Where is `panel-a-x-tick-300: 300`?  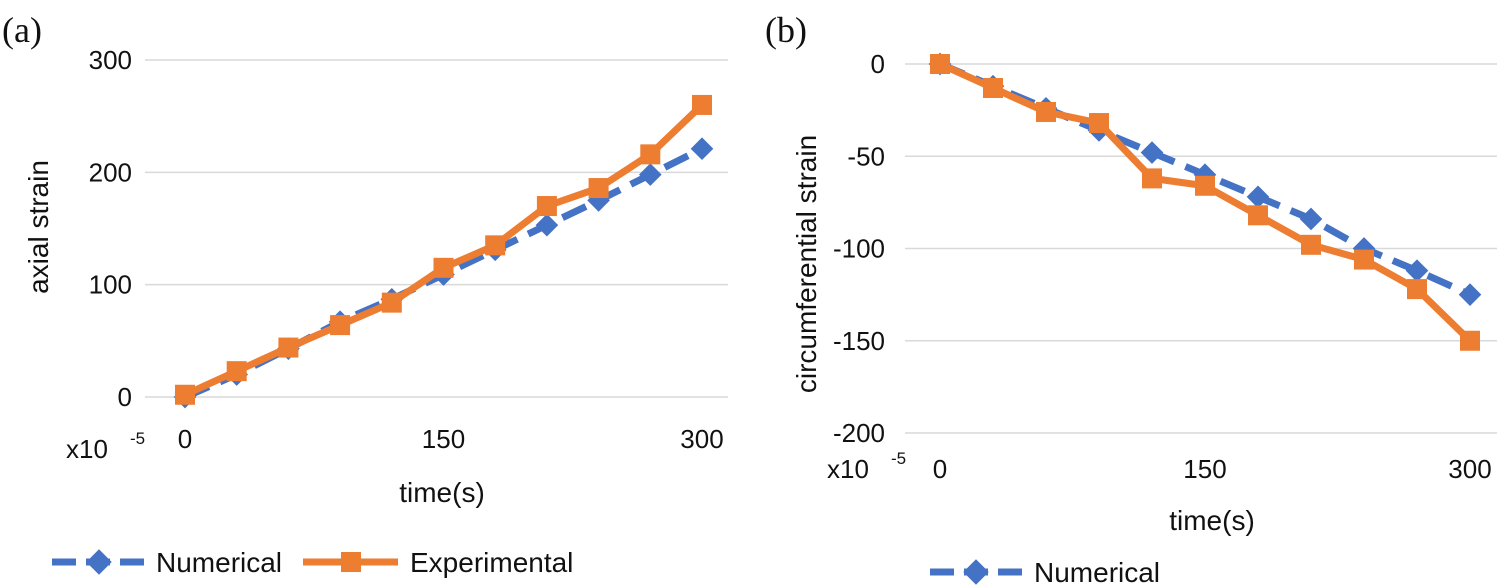 panel-a-x-tick-300: 300 is located at coordinates (701, 439).